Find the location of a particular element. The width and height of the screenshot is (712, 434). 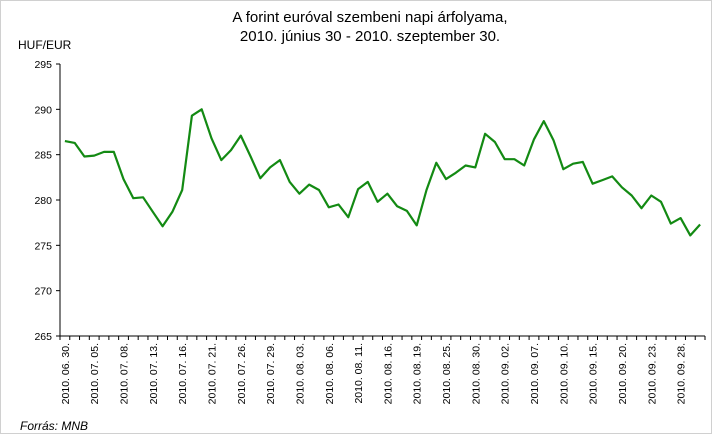

source: Forrás: MNB is located at coordinates (54, 426).